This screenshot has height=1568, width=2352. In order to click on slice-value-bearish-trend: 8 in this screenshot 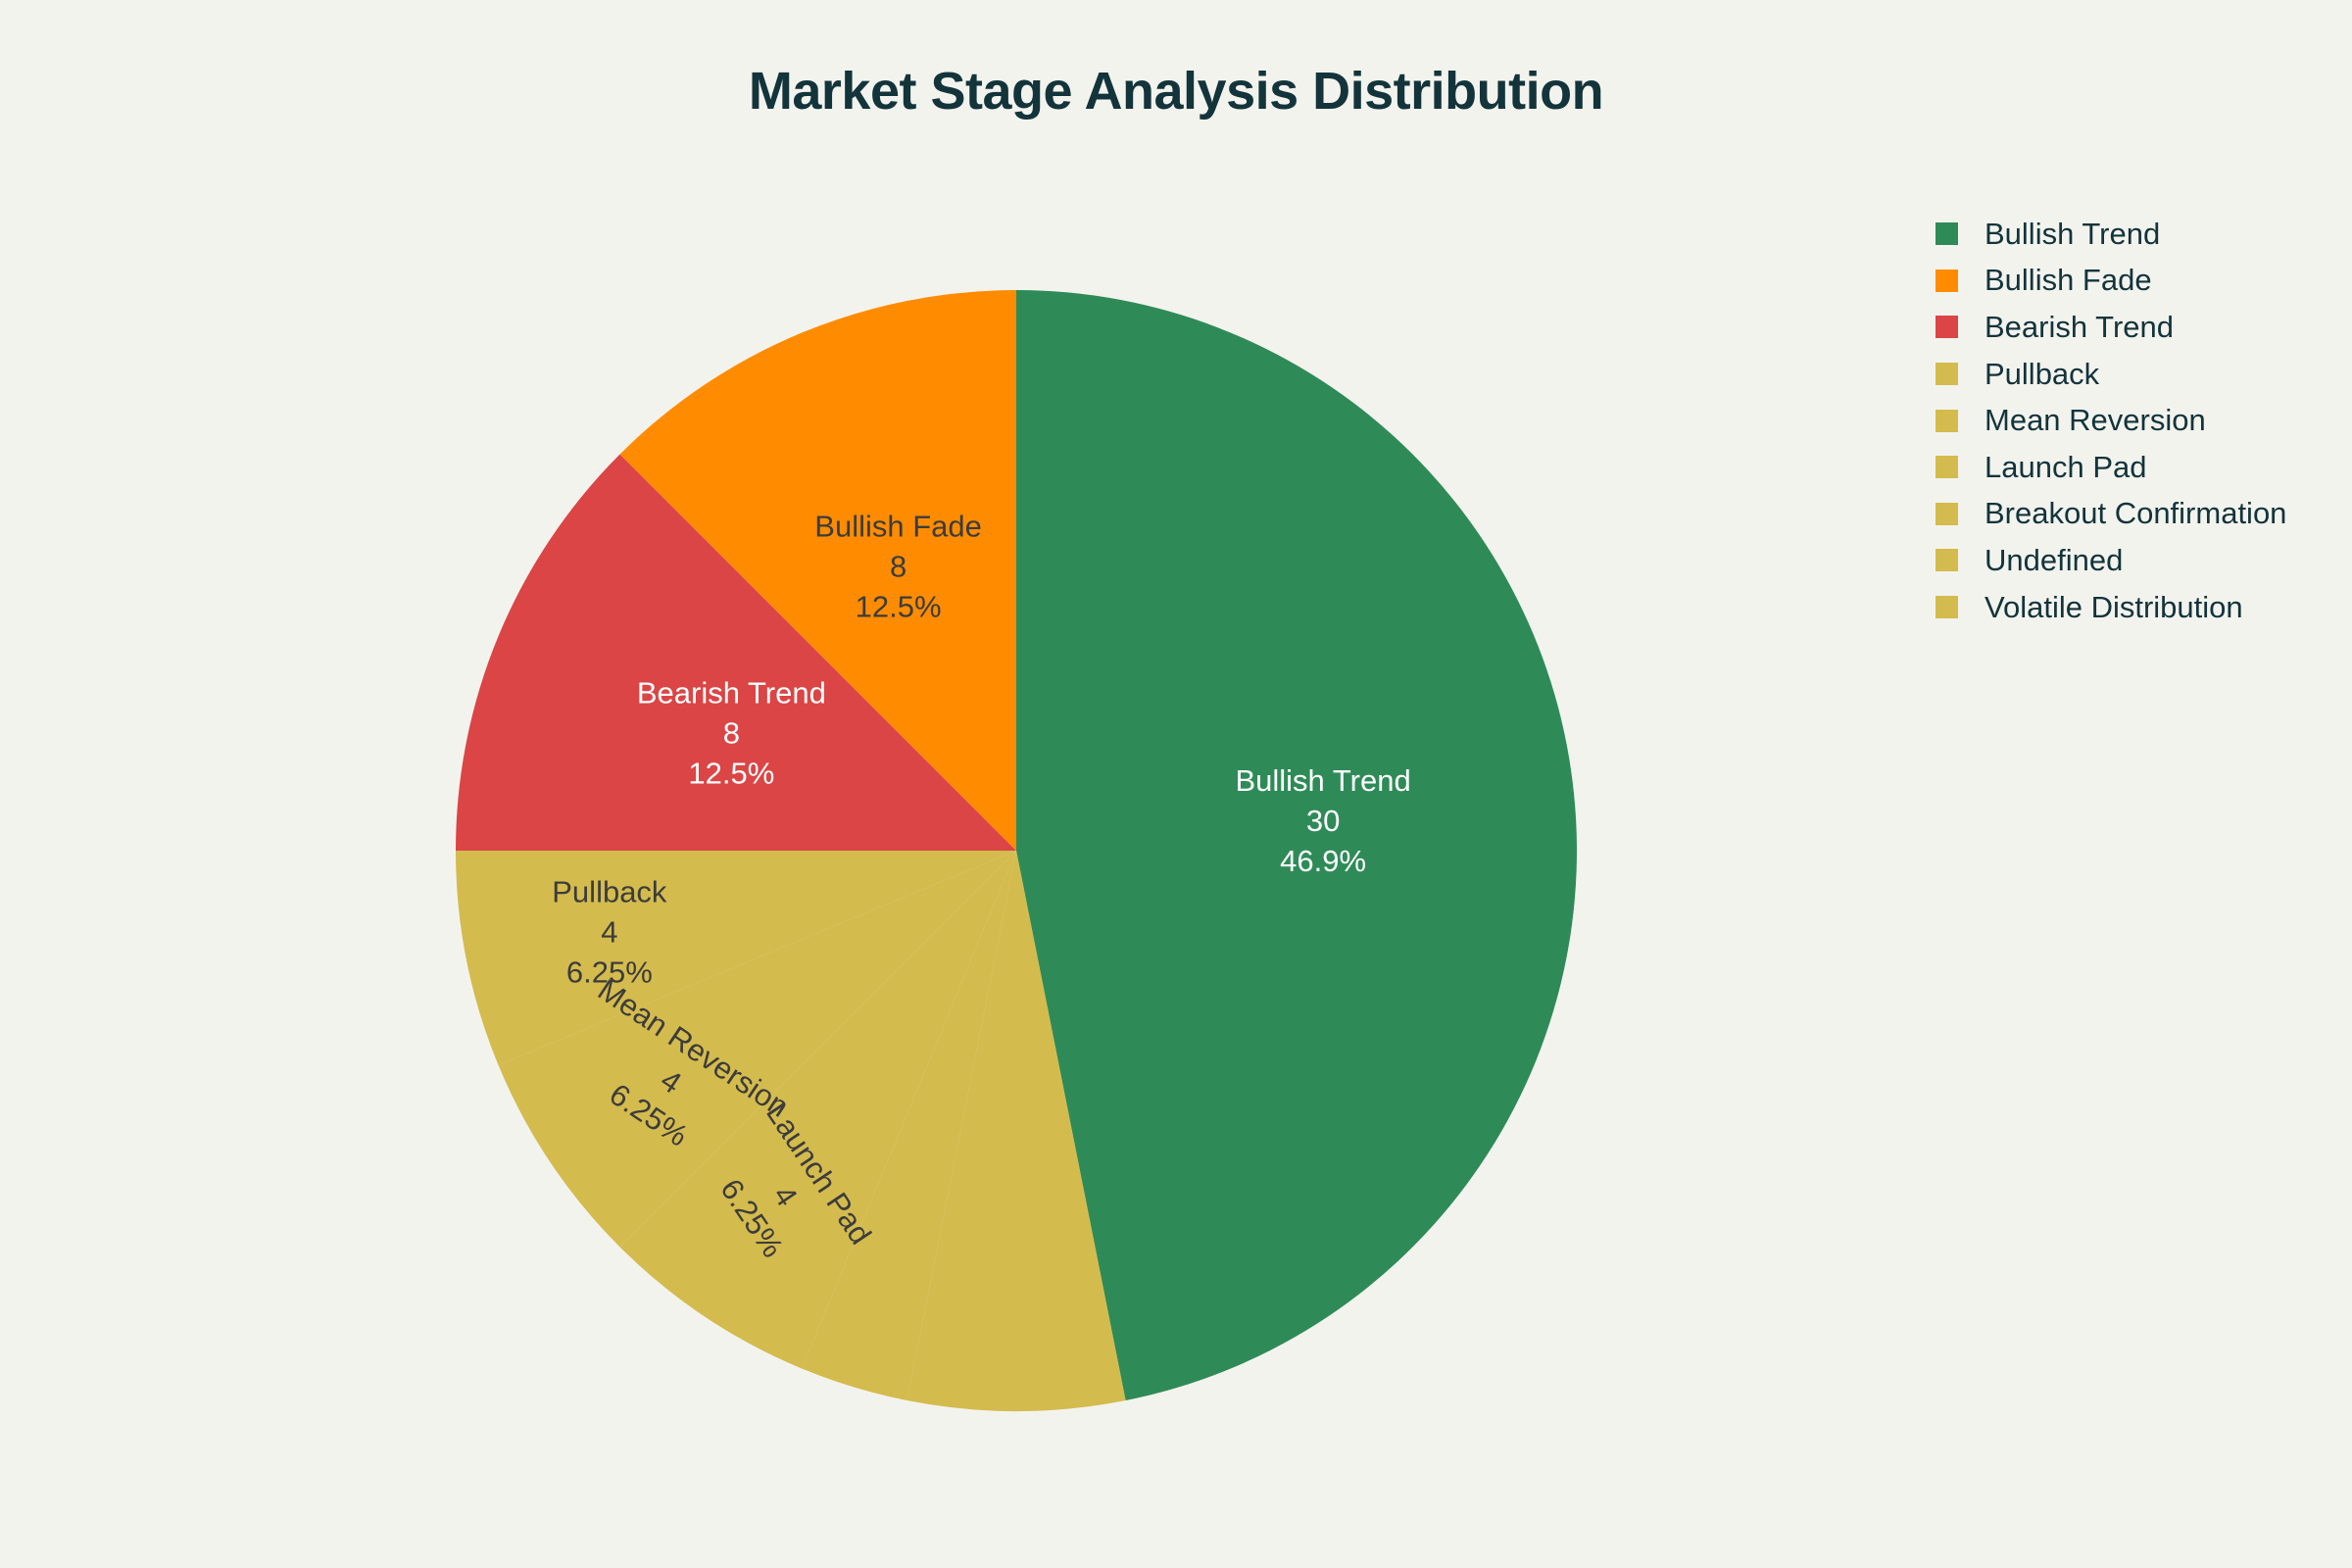, I will do `click(731, 733)`.